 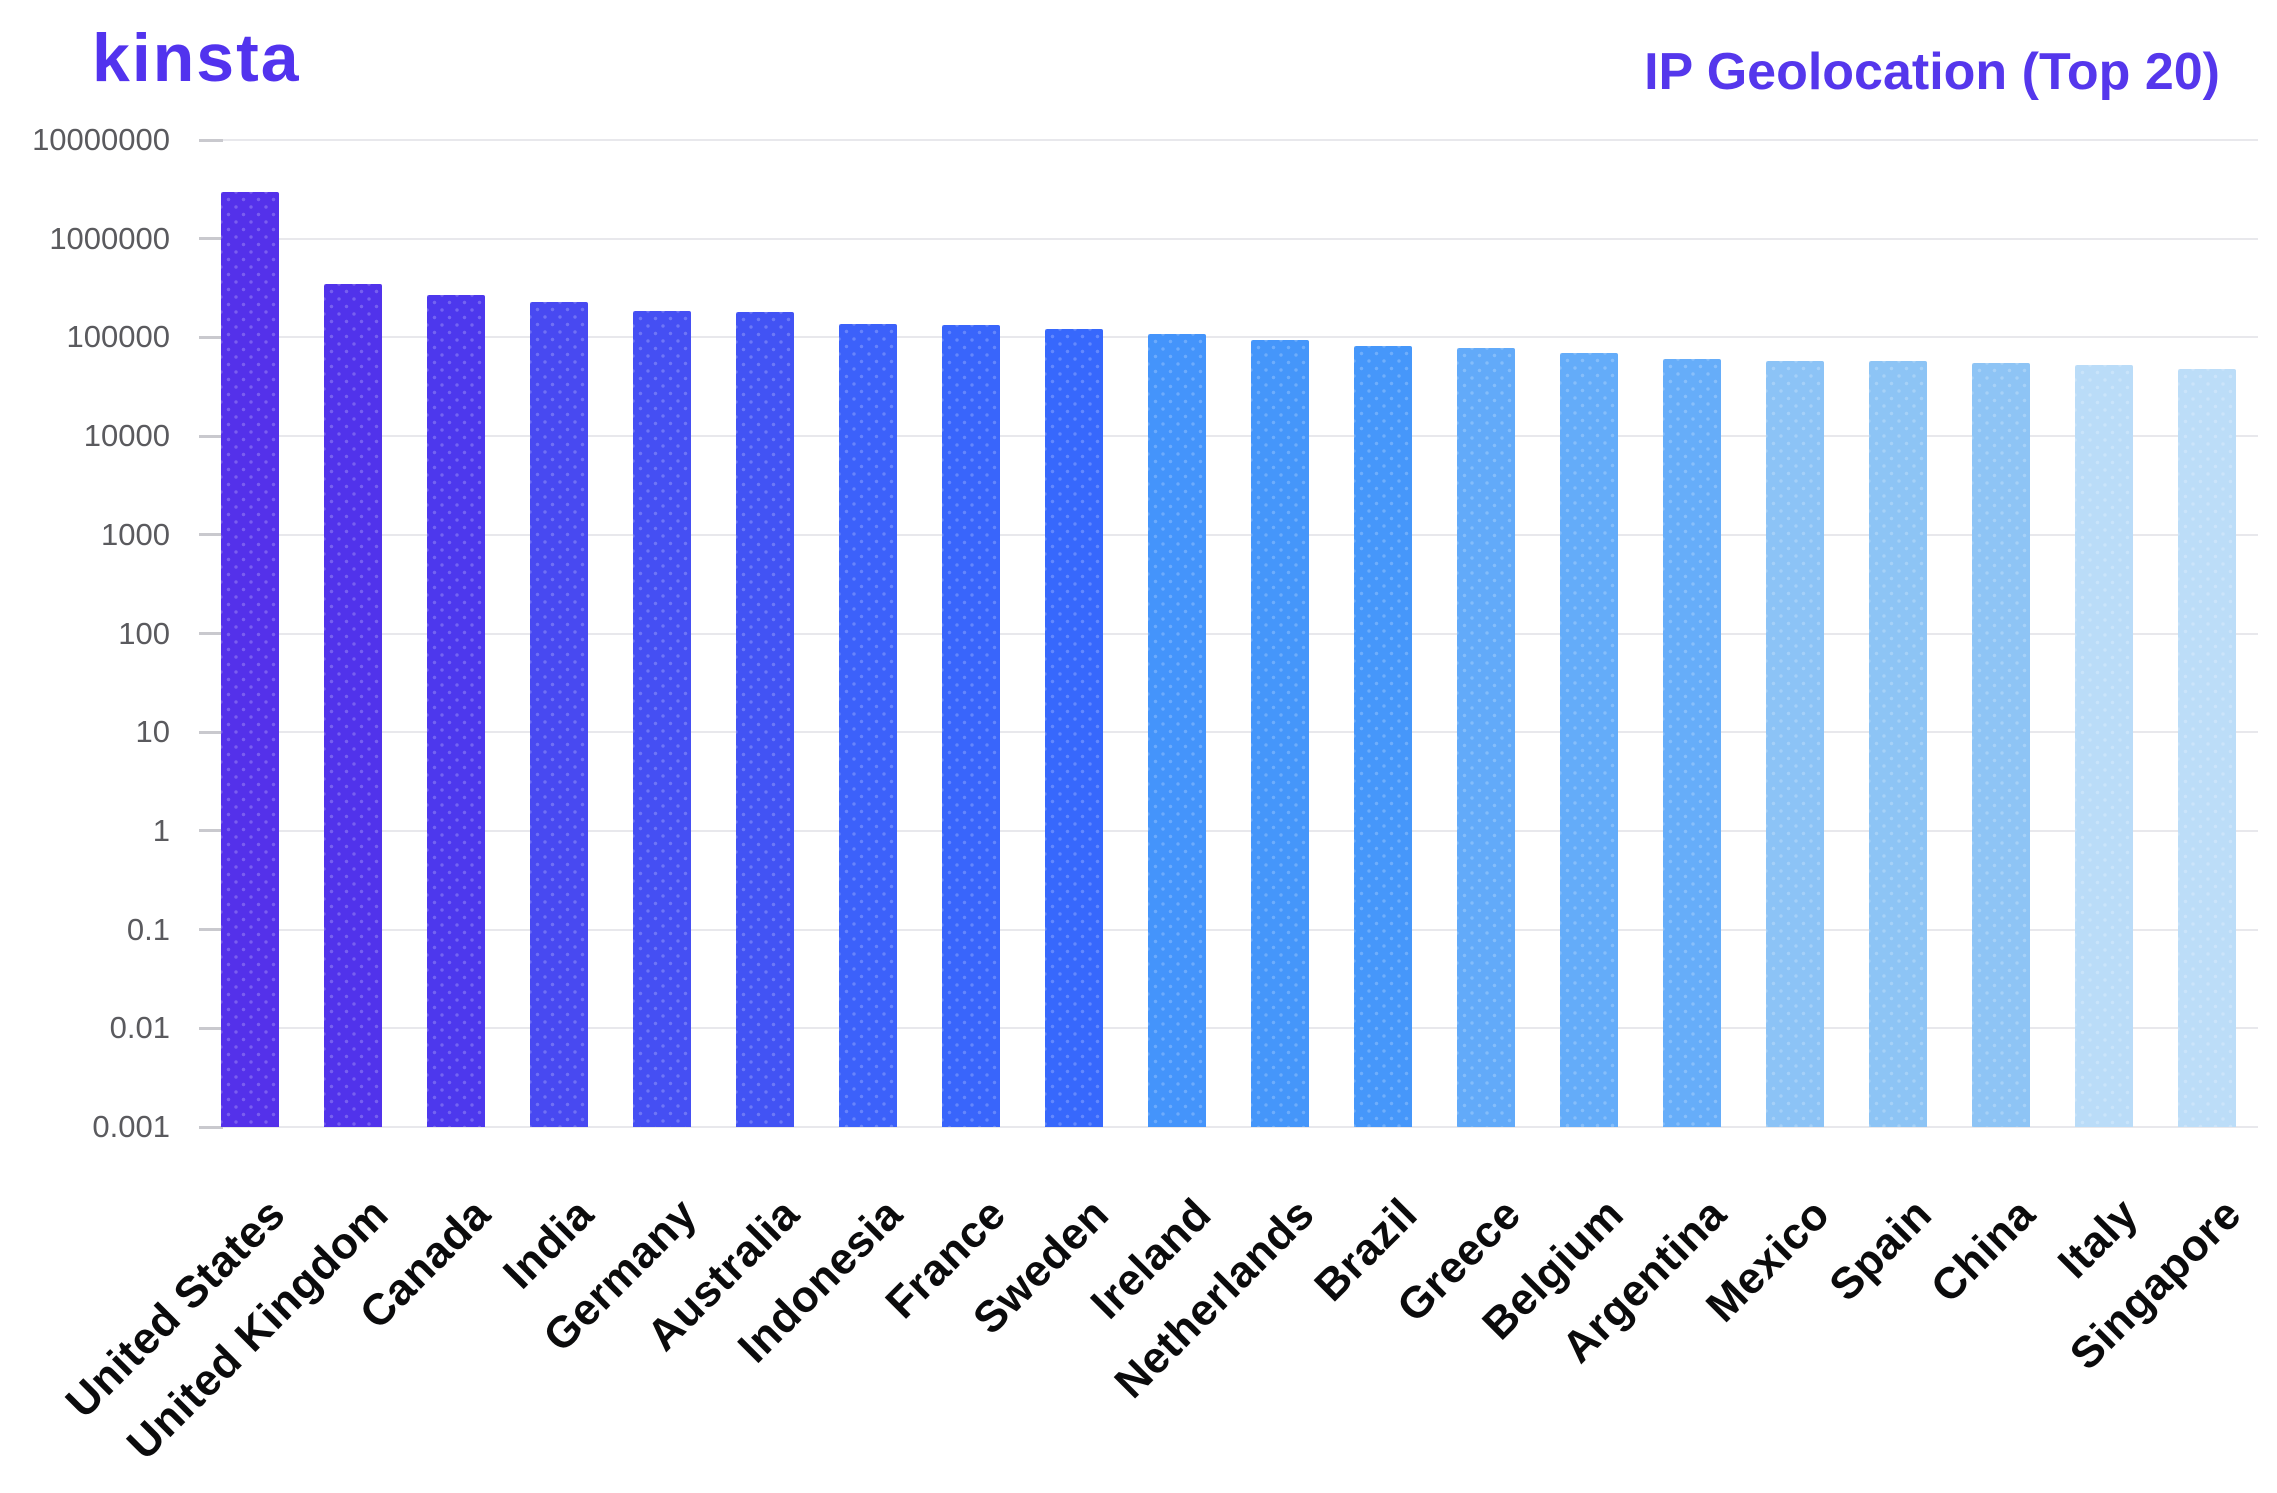 I want to click on gridline-0.001, so click(x=1228, y=1127).